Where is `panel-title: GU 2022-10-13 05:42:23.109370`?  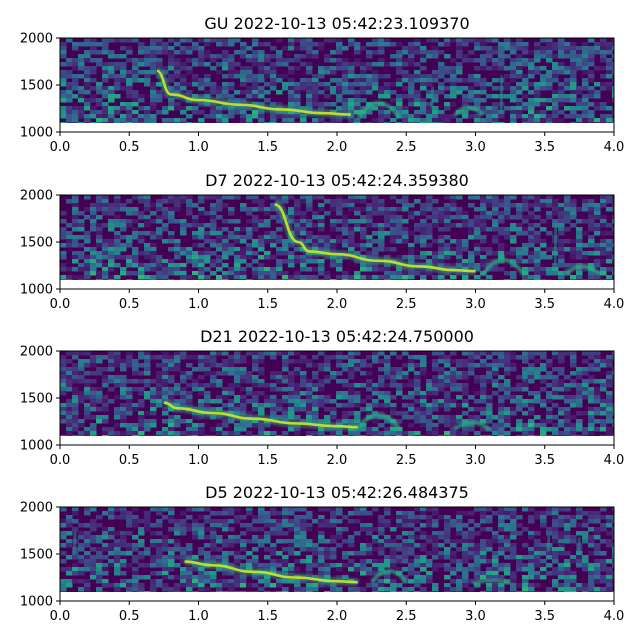
panel-title: GU 2022-10-13 05:42:23.109370 is located at coordinates (336, 23).